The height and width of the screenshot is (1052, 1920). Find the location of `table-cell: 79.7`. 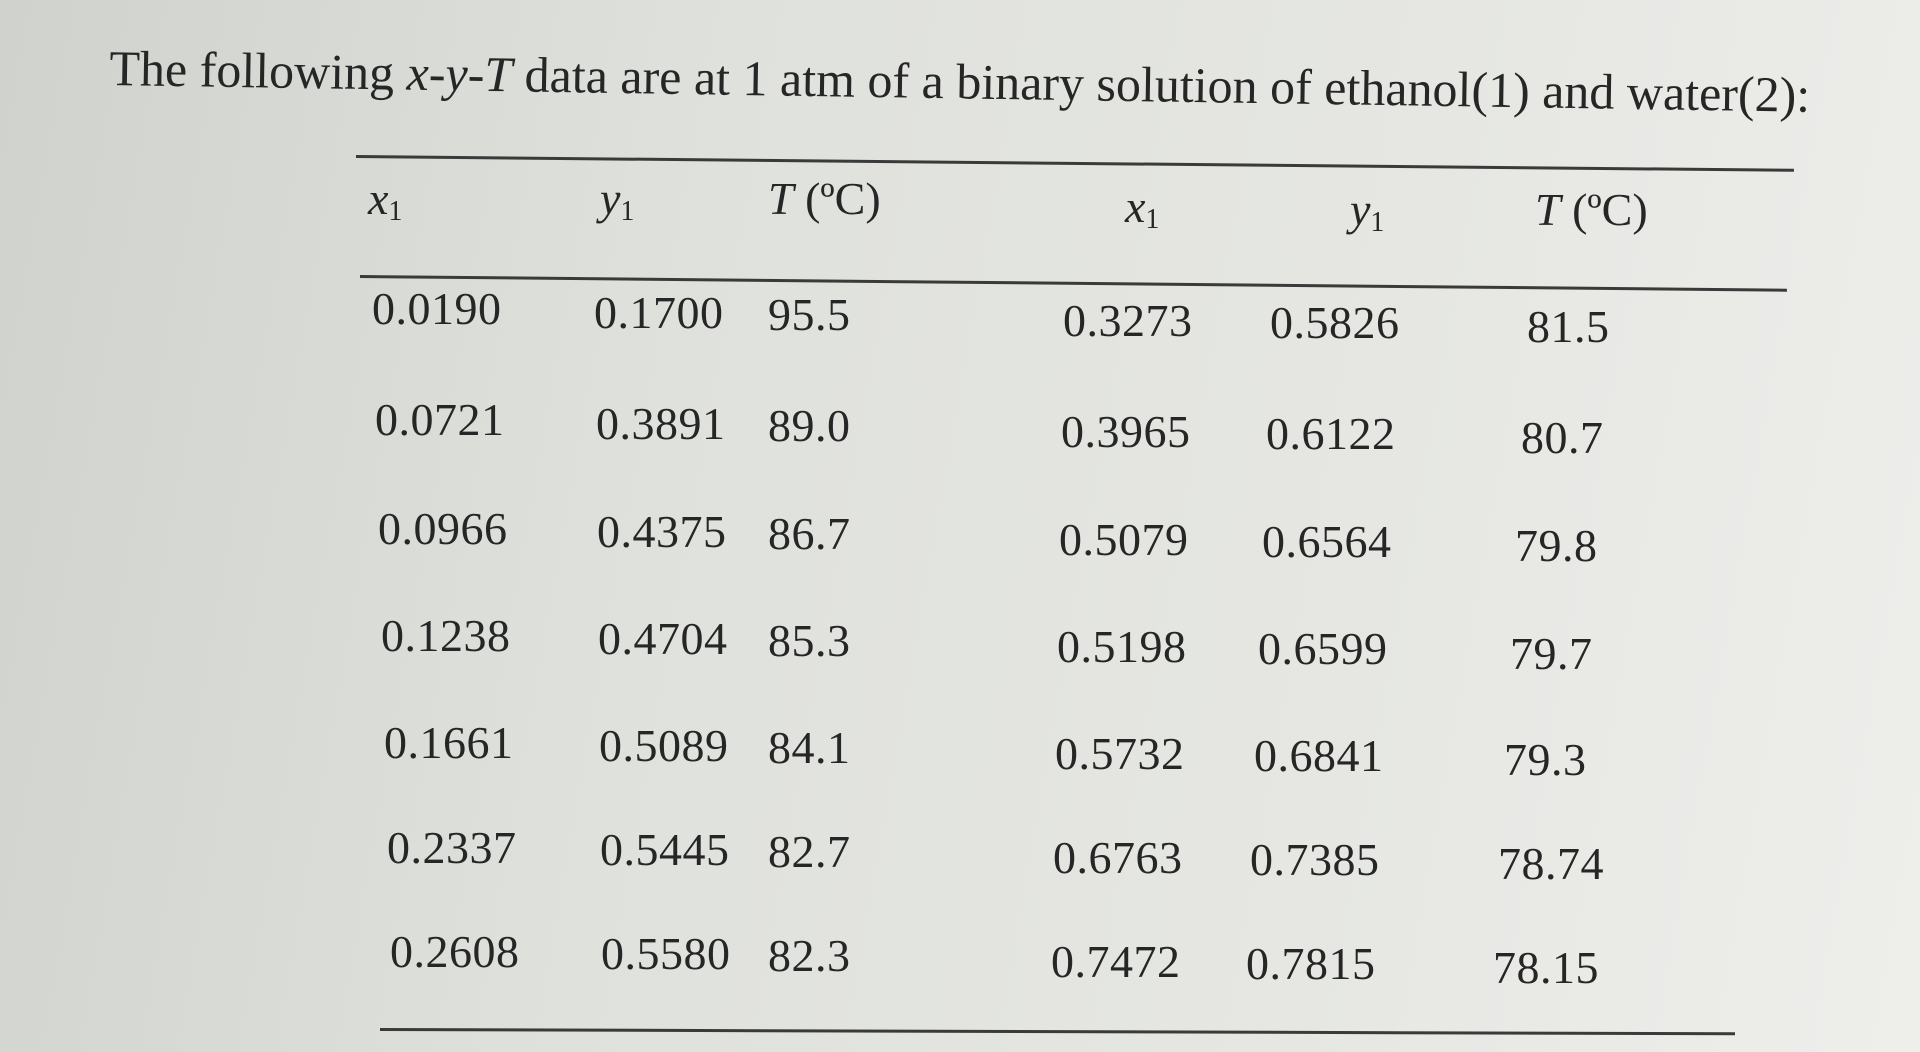

table-cell: 79.7 is located at coordinates (1551, 653).